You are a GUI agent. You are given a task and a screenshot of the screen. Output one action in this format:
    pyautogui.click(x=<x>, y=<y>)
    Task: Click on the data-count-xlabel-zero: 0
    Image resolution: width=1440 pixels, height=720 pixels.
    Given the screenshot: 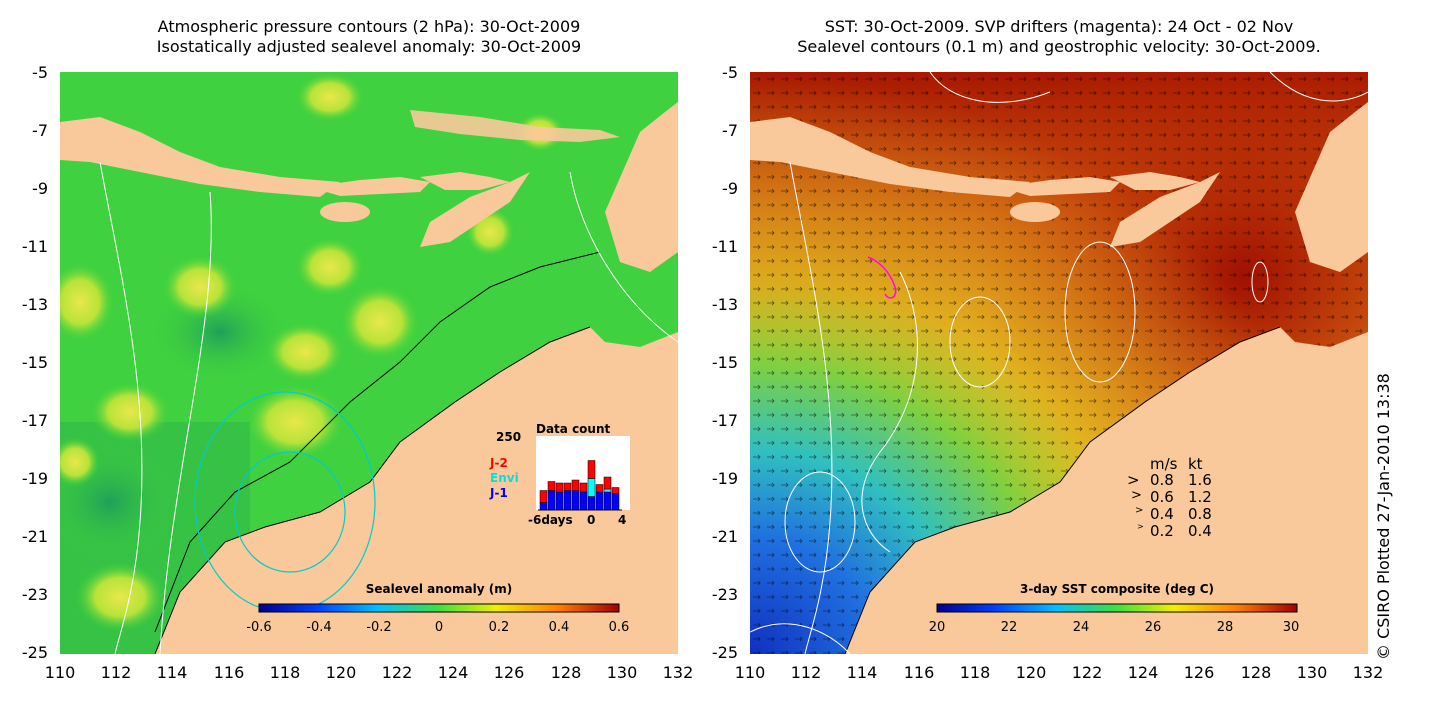 What is the action you would take?
    pyautogui.click(x=591, y=520)
    